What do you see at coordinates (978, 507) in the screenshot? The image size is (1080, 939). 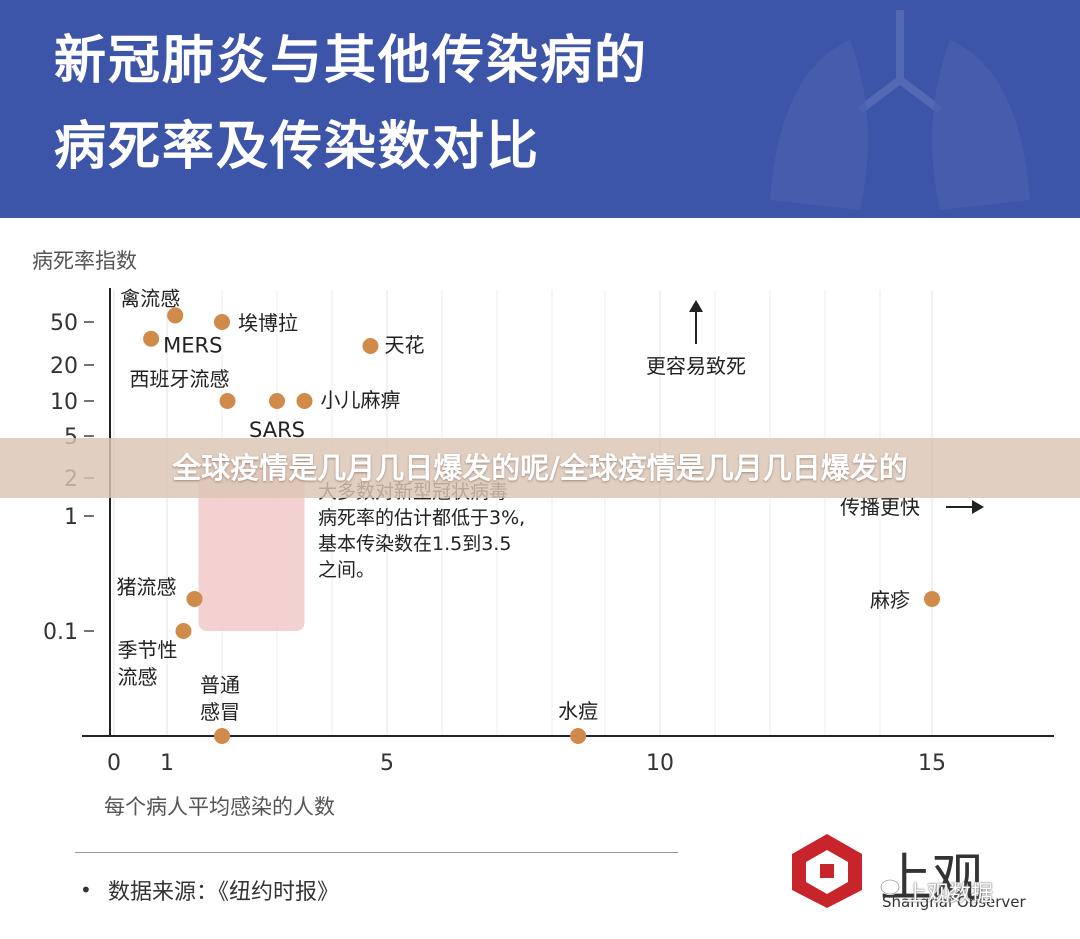 I see `arrow-right-icon` at bounding box center [978, 507].